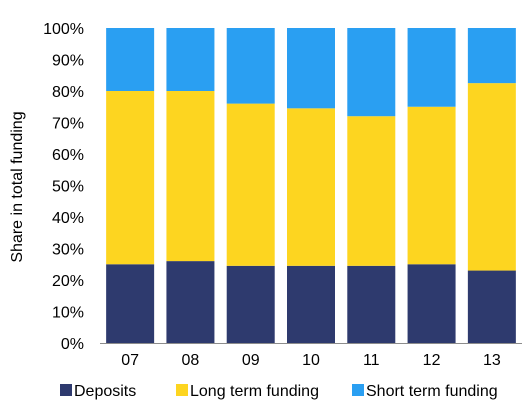  Describe the element at coordinates (17, 186) in the screenshot. I see `y-axis-title: Share in total funding` at that location.